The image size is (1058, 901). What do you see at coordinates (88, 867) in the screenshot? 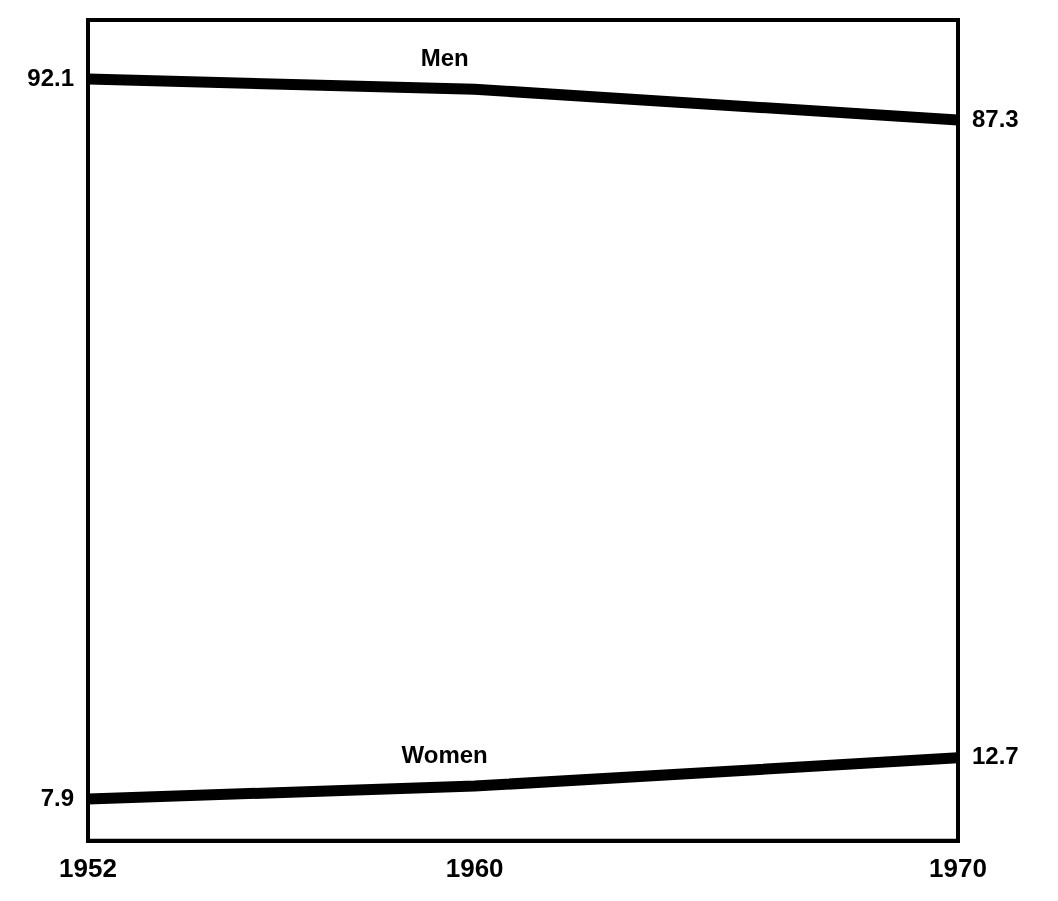
I see `x-tick-label: 1952` at bounding box center [88, 867].